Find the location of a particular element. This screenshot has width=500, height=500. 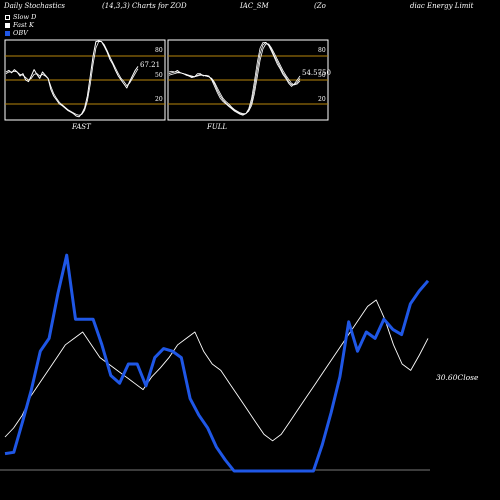

fast-panel: 80 50 20 67.21 FAST is located at coordinates (85, 85).